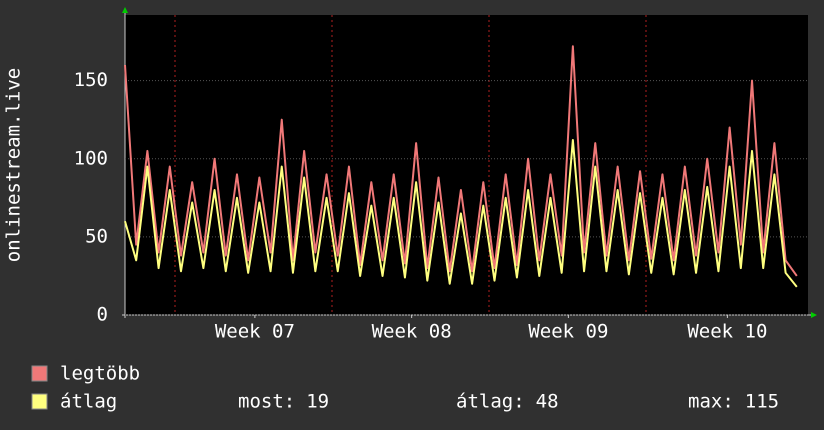  I want to click on x-axis-arrow, so click(814, 315).